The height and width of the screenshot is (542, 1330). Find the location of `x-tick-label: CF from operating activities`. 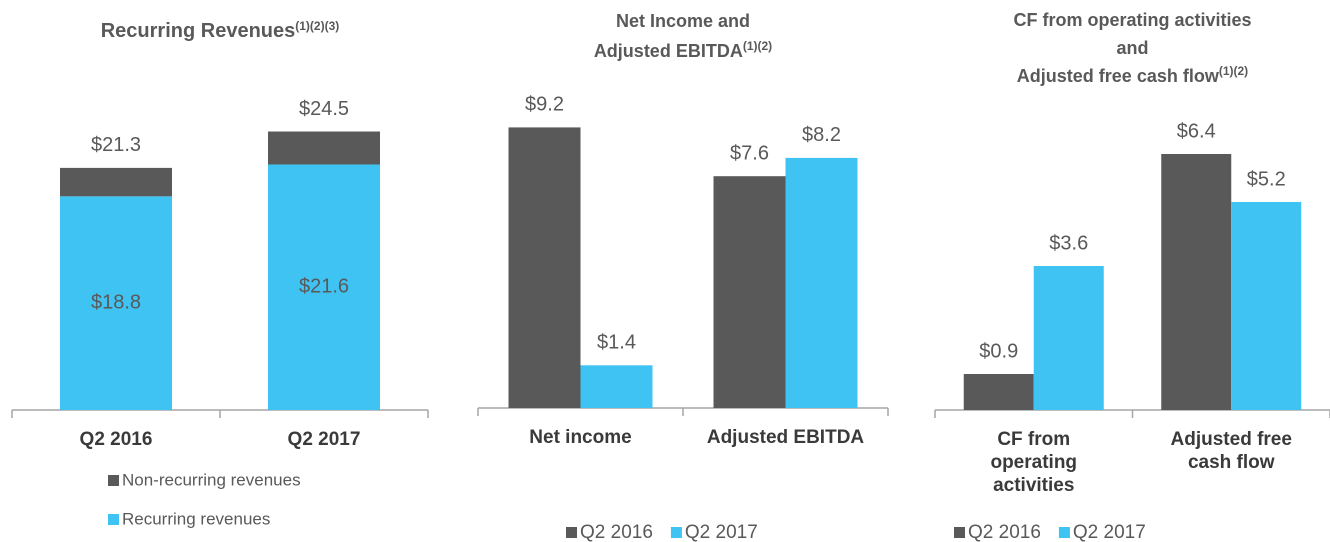

x-tick-label: CF from operating activities is located at coordinates (1034, 462).